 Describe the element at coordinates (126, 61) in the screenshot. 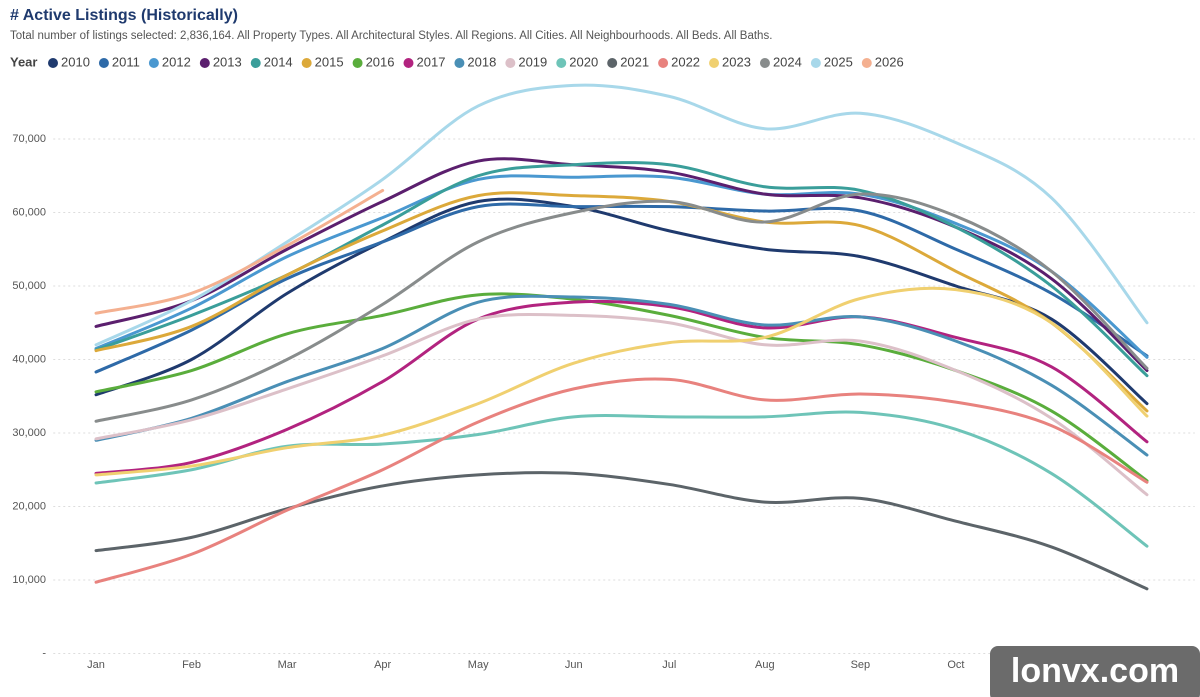

I see `legend-label: 2011` at that location.